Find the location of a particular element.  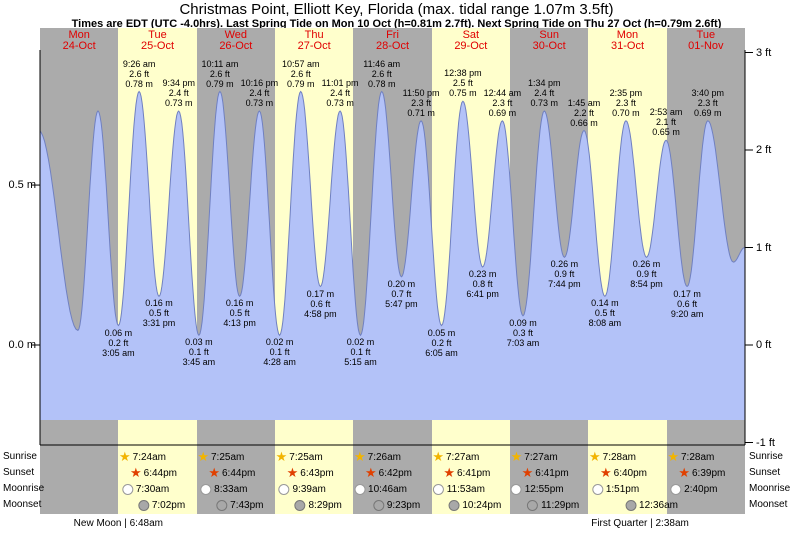

moonrise-entry: 10:46am is located at coordinates (380, 489).